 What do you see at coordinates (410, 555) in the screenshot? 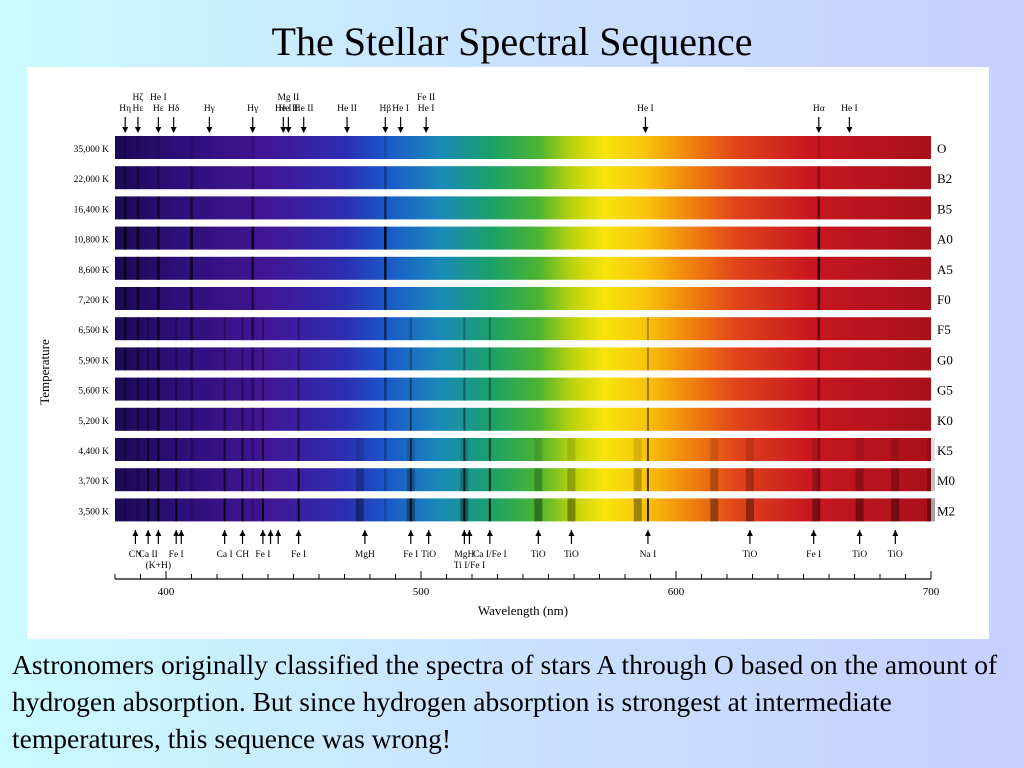
I see `line-label: Fe I` at bounding box center [410, 555].